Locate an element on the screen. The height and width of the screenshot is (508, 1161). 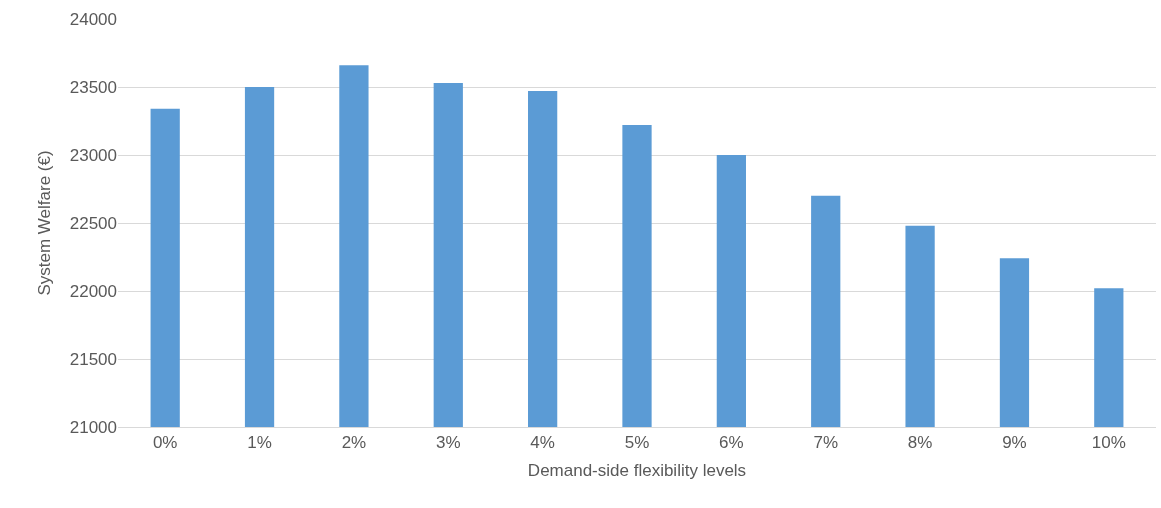
y-tick-label: 23000 is located at coordinates (93, 155).